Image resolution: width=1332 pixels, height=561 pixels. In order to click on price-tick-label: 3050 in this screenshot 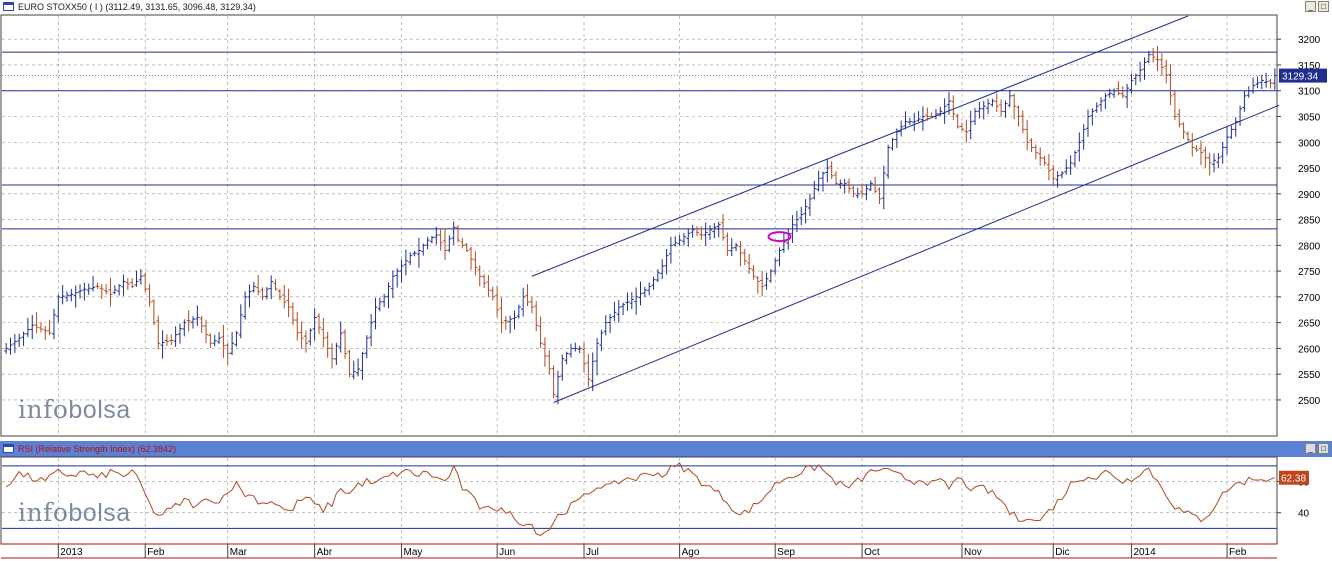, I will do `click(1309, 117)`.